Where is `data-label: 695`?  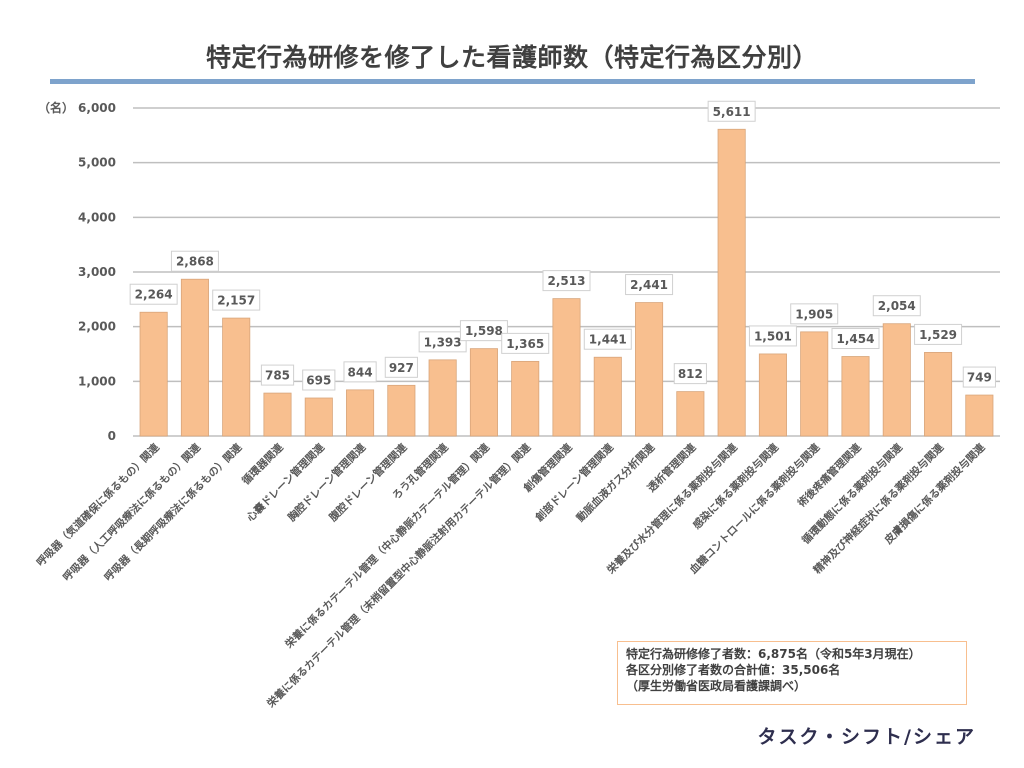 data-label: 695 is located at coordinates (319, 380).